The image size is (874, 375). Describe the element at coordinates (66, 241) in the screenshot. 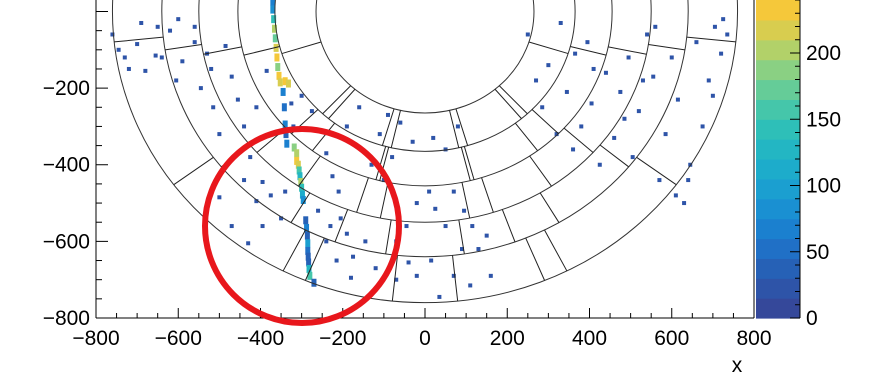

I see `y-tick-label: −600` at that location.